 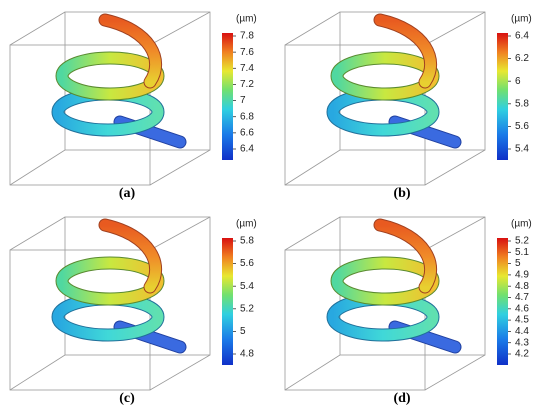 What do you see at coordinates (522, 252) in the screenshot?
I see `colorbar-tick-label: 5.1` at bounding box center [522, 252].